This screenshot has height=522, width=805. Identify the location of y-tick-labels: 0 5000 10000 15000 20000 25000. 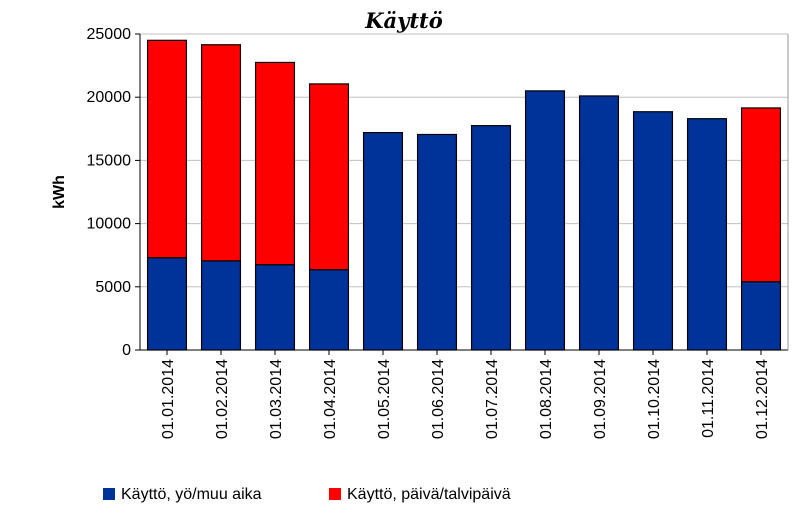
(113, 192).